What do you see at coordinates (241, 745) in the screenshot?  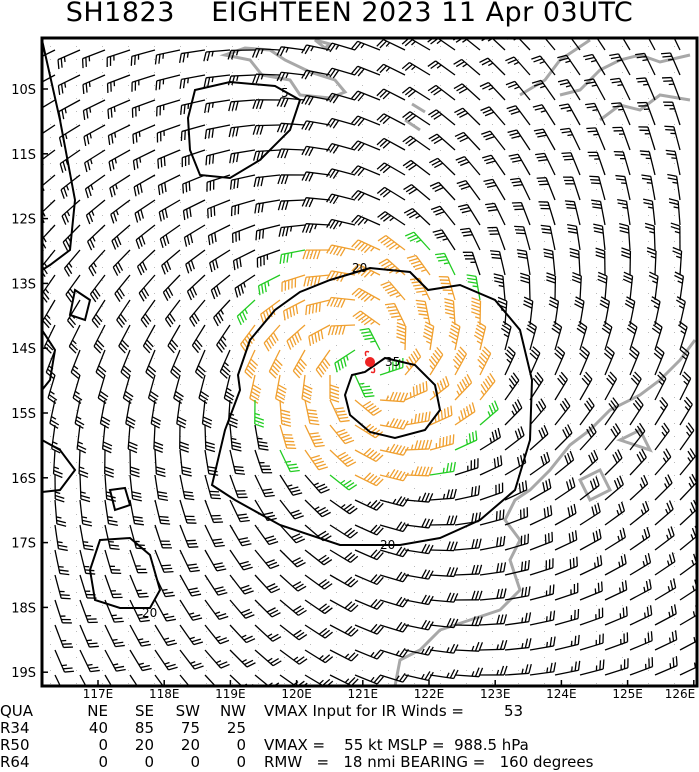 I see `r50-nw: 0` at bounding box center [241, 745].